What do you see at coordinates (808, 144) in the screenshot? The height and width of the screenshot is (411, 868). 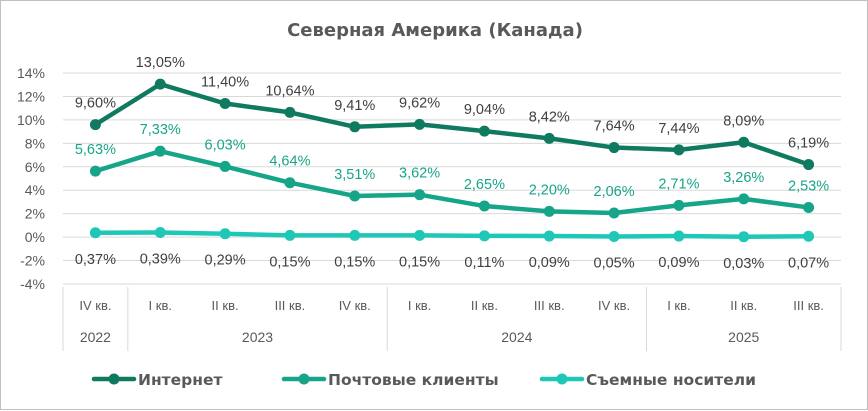 I see `data-label: 6,19%` at bounding box center [808, 144].